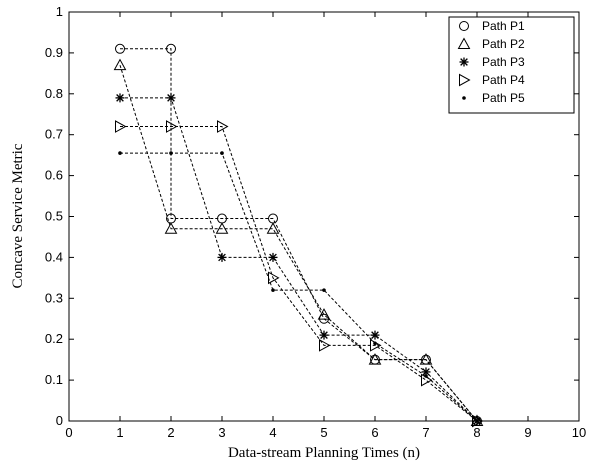 Image resolution: width=590 pixels, height=464 pixels. I want to click on y-tick-label: 1, so click(59, 11).